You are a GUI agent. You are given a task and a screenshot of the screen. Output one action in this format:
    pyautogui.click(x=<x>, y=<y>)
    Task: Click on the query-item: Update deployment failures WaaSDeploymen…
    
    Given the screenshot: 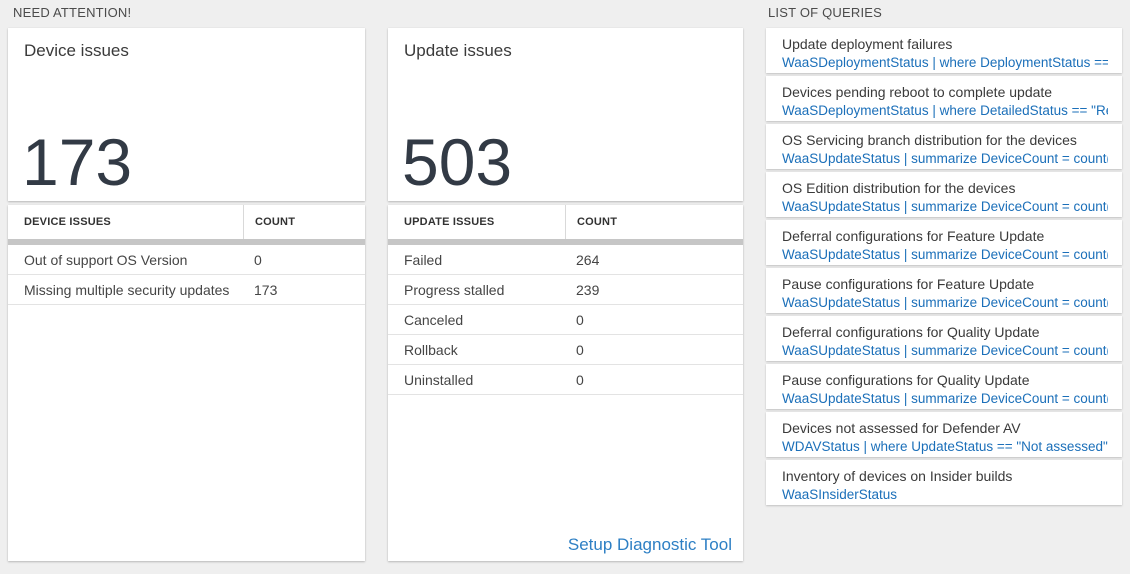 What is the action you would take?
    pyautogui.click(x=944, y=50)
    